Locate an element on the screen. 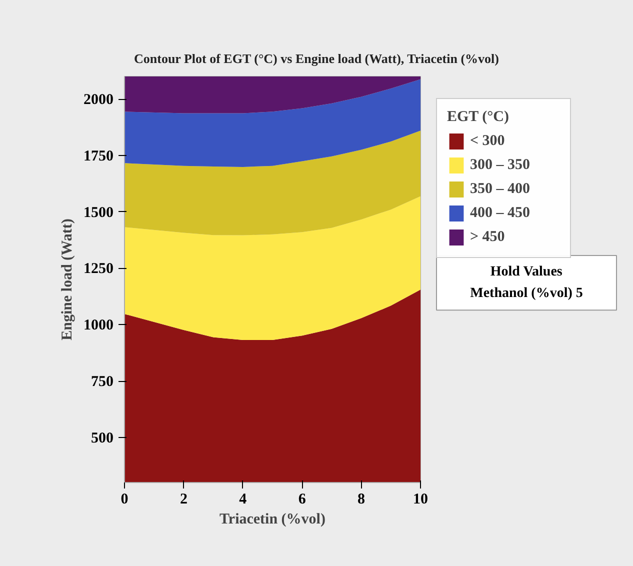 Image resolution: width=633 pixels, height=566 pixels. y-axis-title: Engine load (Watt) is located at coordinates (68, 279).